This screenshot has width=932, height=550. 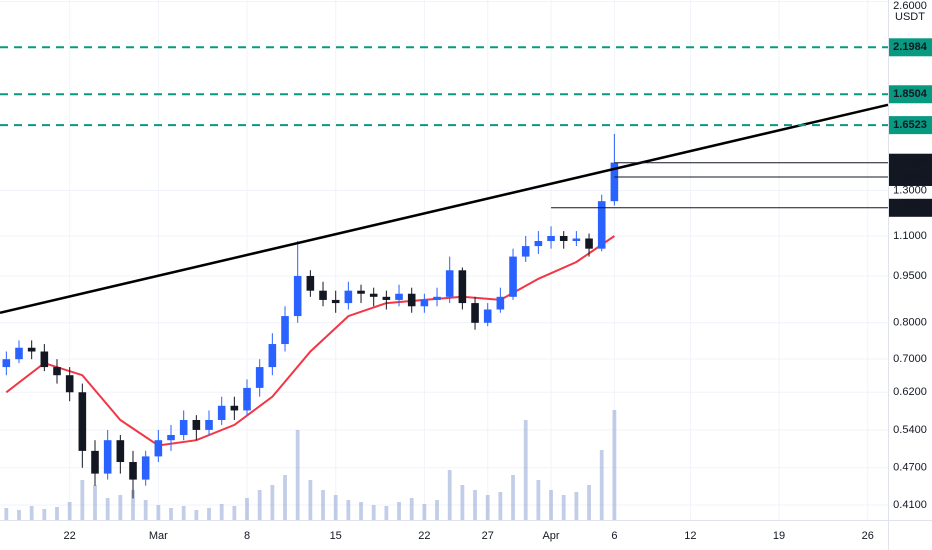 I want to click on x-tick-label: 19, so click(x=779, y=536).